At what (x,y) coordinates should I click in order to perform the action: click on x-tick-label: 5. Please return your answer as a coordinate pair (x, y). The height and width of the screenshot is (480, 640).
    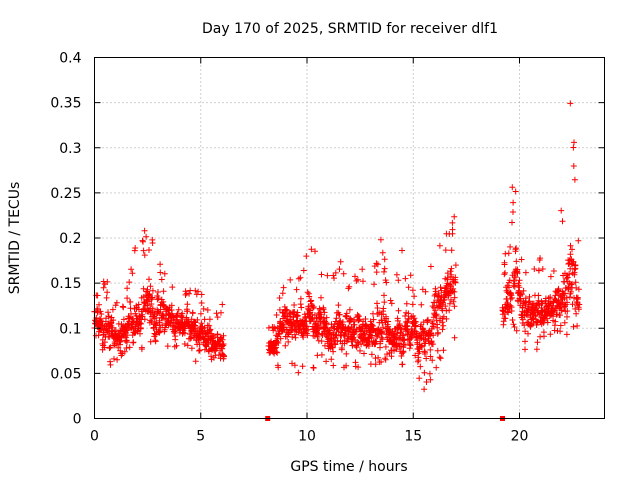
    Looking at the image, I should click on (200, 437).